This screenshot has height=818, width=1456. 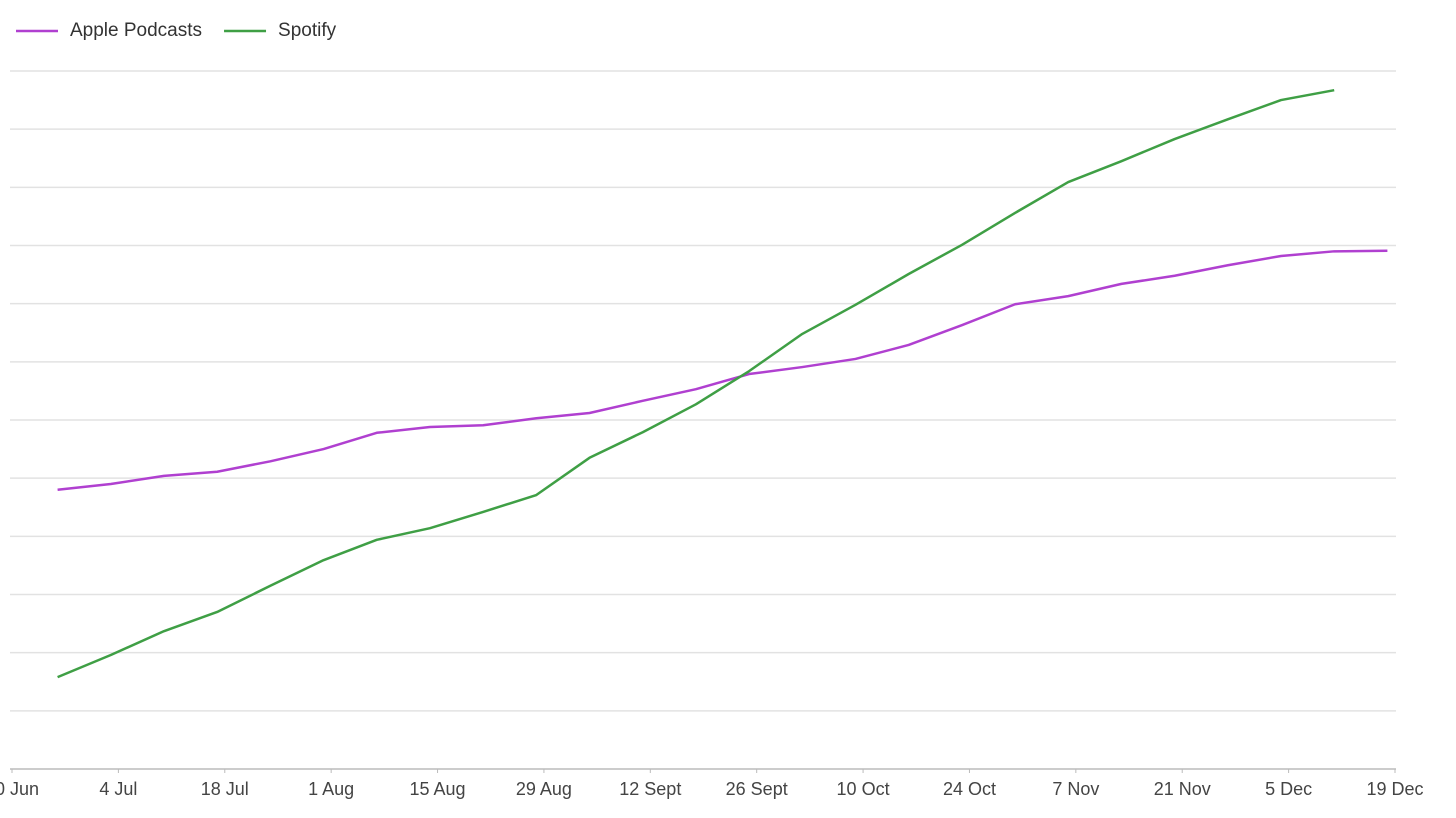 I want to click on x-tick-label: 12 Sept, so click(x=650, y=789).